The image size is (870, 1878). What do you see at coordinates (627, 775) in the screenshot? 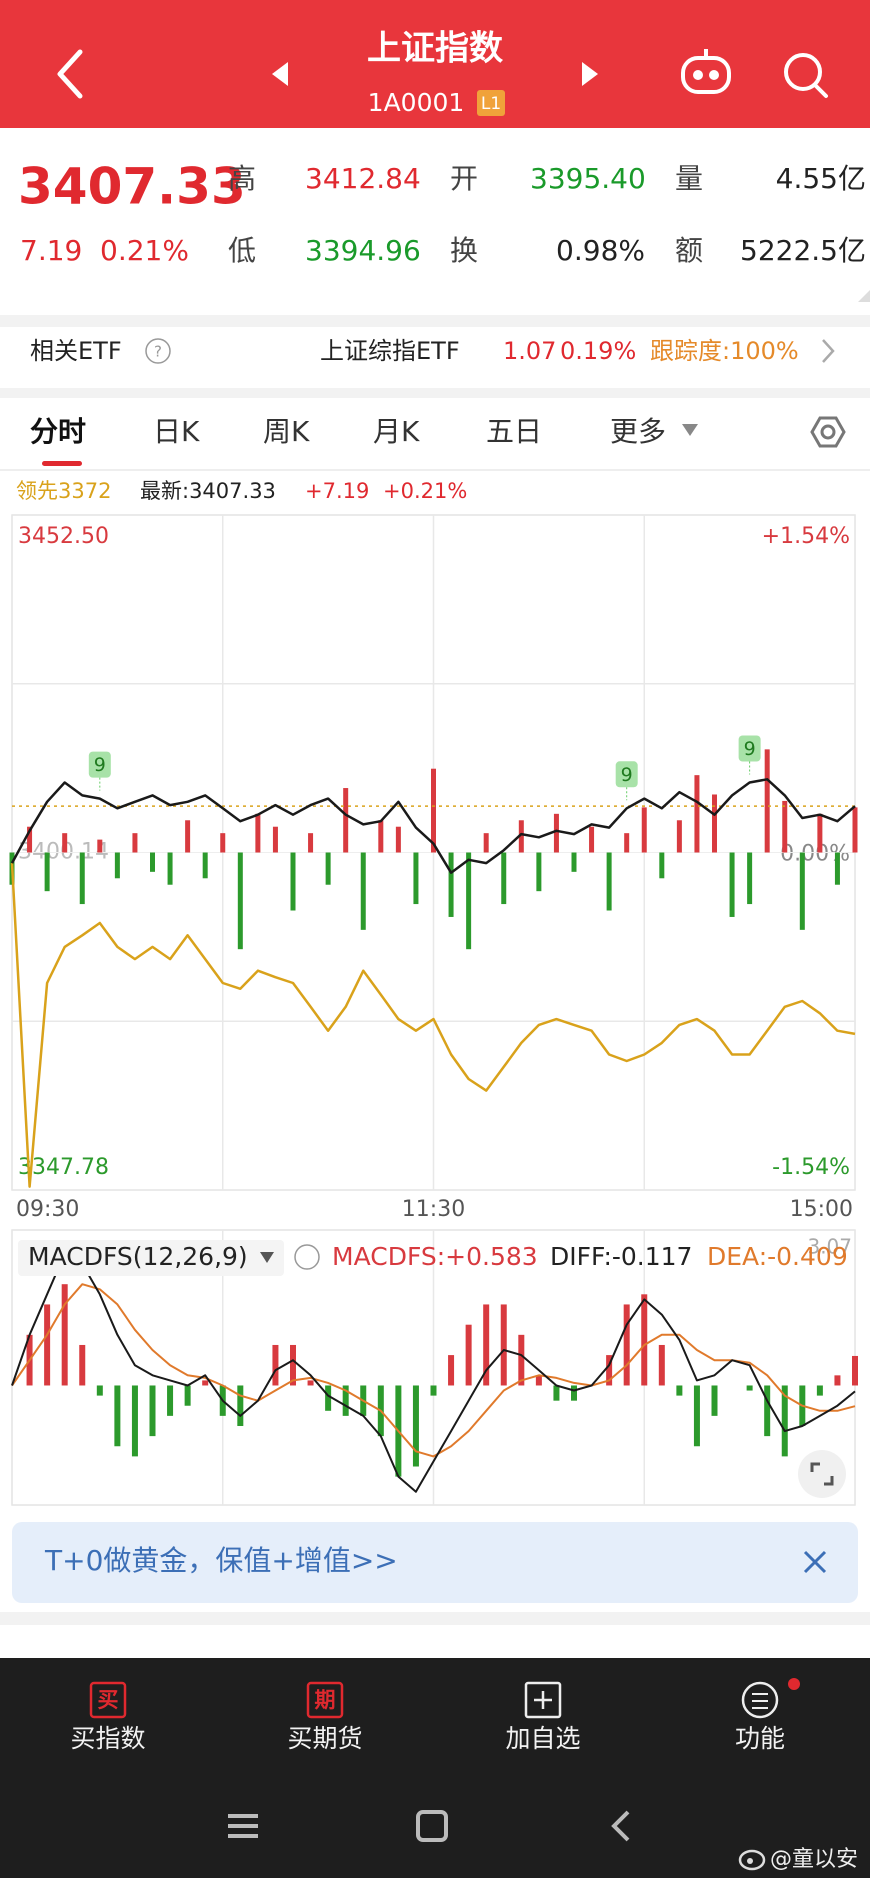
I see `signal-label: 9` at bounding box center [627, 775].